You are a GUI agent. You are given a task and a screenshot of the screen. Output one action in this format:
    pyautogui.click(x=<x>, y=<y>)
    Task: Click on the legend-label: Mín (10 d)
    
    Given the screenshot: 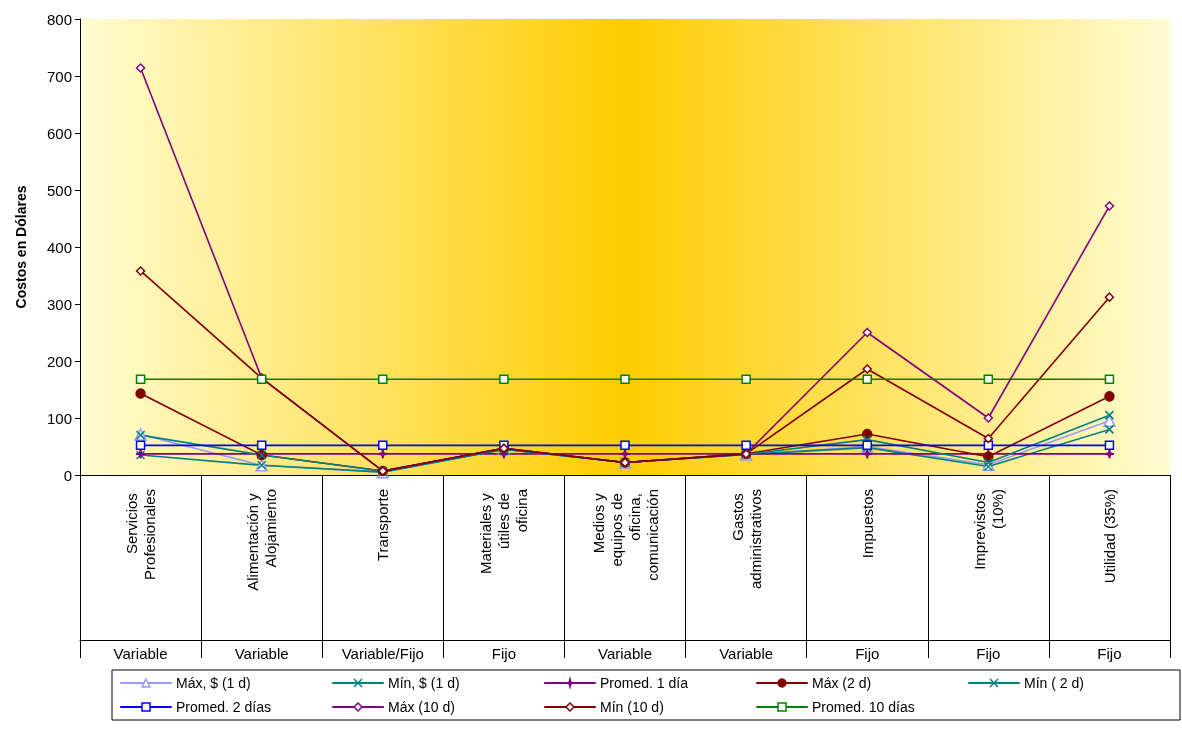 What is the action you would take?
    pyautogui.click(x=632, y=707)
    